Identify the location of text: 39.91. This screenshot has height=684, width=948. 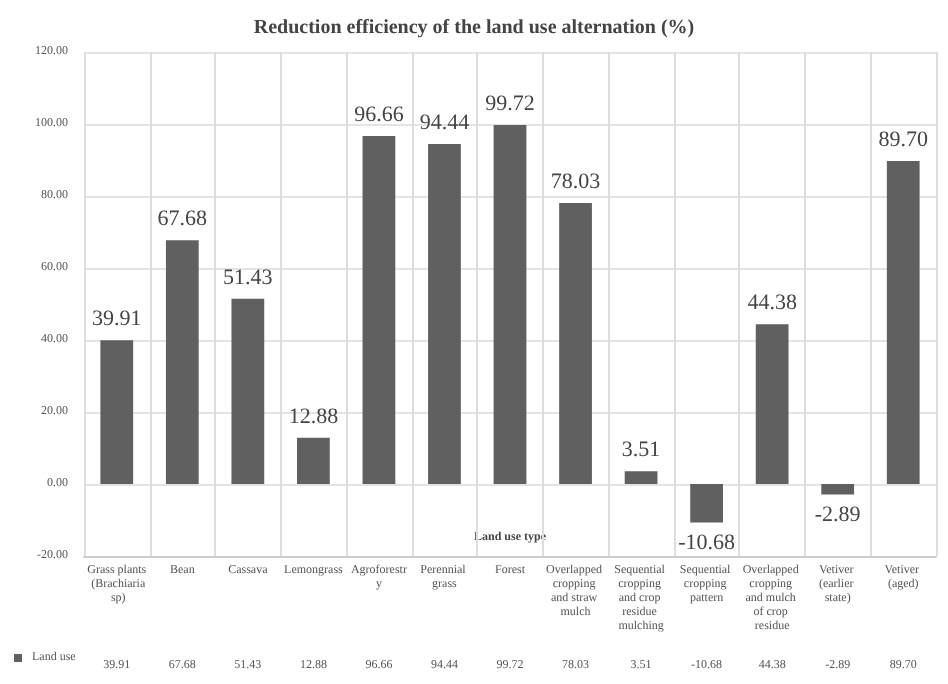
(117, 319).